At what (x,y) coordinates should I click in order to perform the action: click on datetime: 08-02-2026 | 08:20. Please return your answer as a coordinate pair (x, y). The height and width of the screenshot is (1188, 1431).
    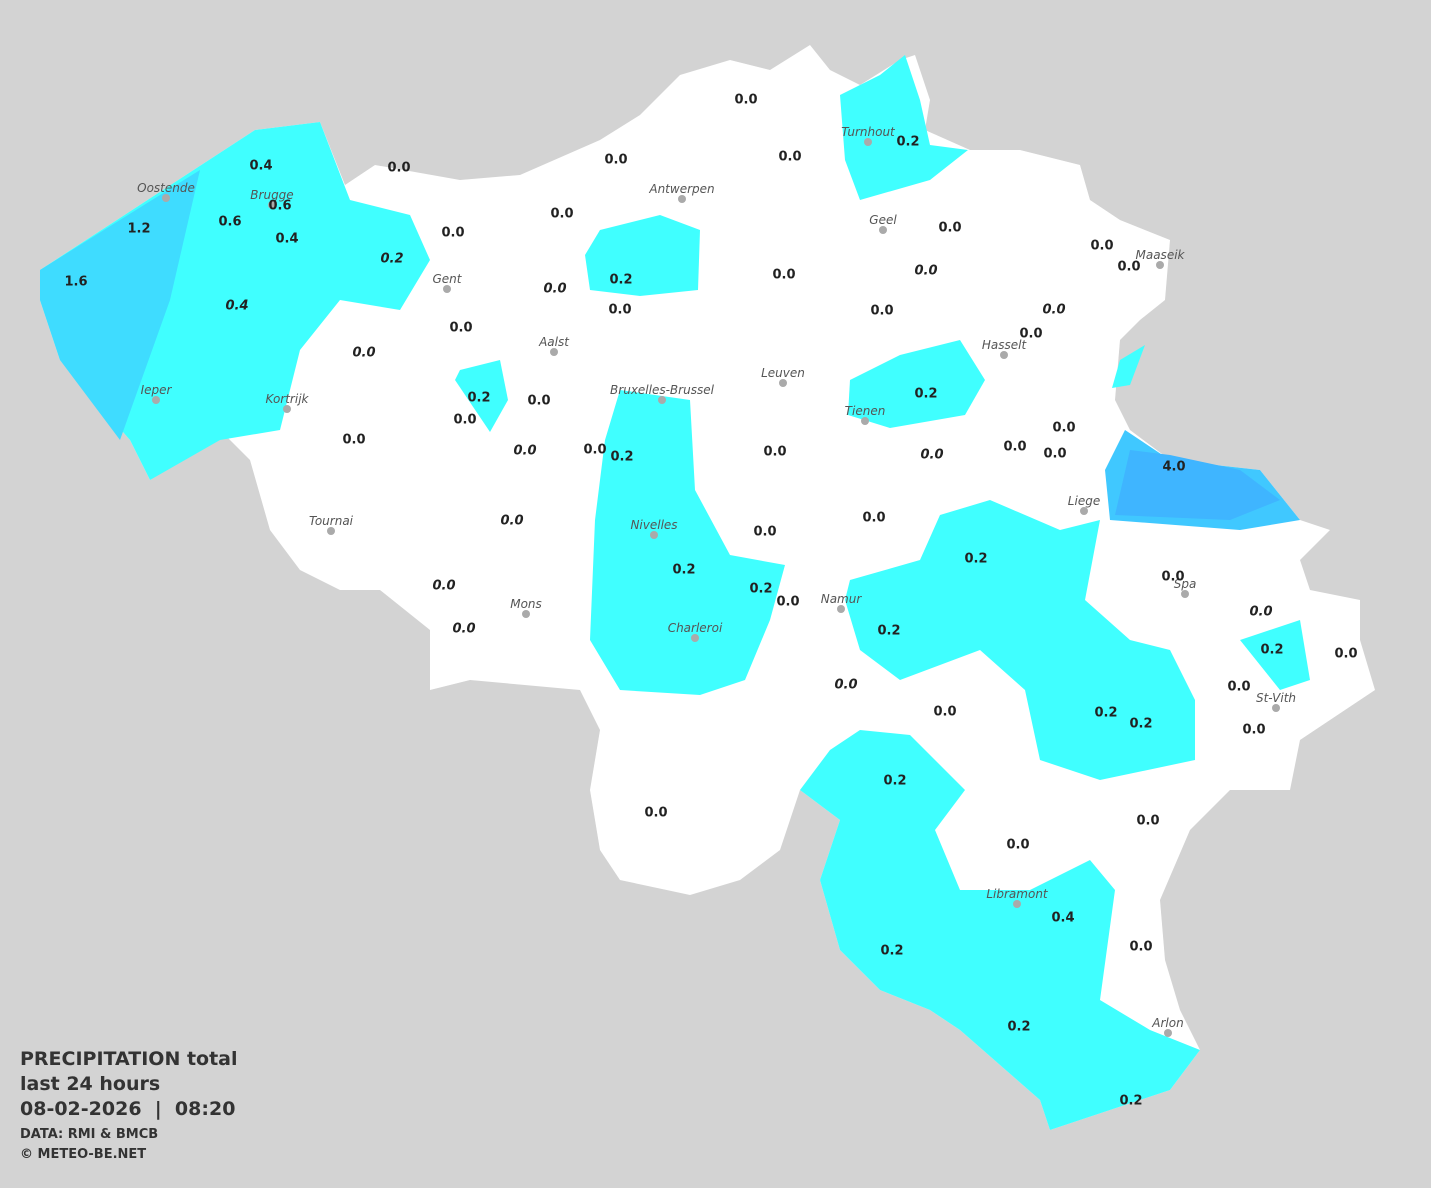
    Looking at the image, I should click on (127, 1109).